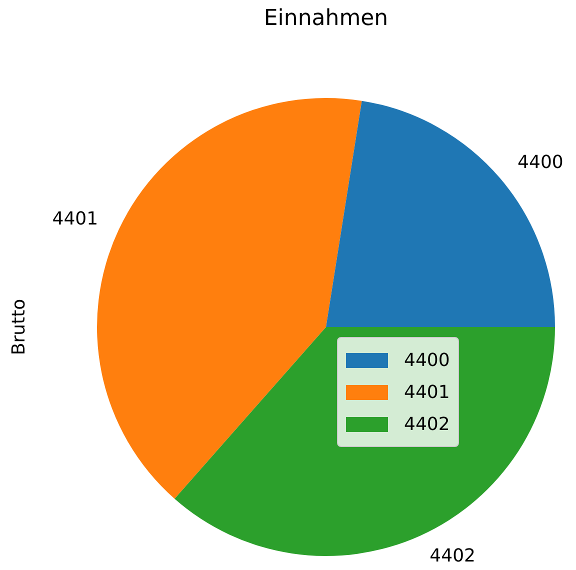 Image resolution: width=576 pixels, height=570 pixels. I want to click on slice-label: 4400, so click(541, 163).